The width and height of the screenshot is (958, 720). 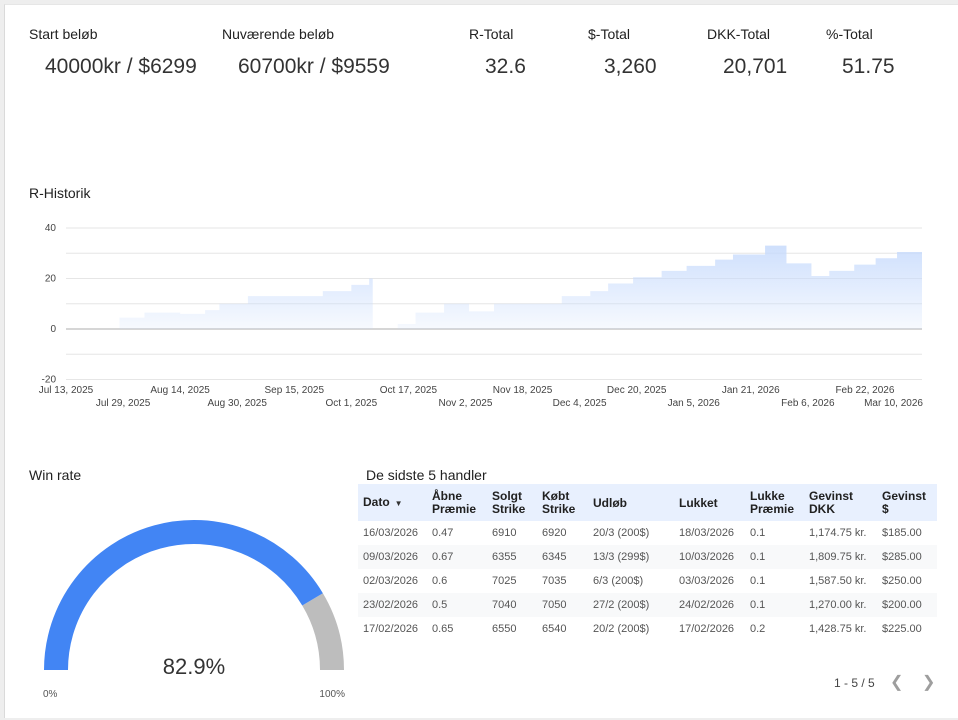 What do you see at coordinates (51, 279) in the screenshot?
I see `y-tick-label: 20` at bounding box center [51, 279].